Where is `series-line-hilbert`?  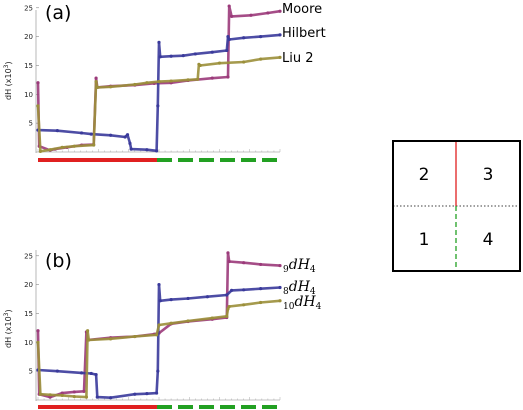 series-line-hilbert is located at coordinates (159, 93).